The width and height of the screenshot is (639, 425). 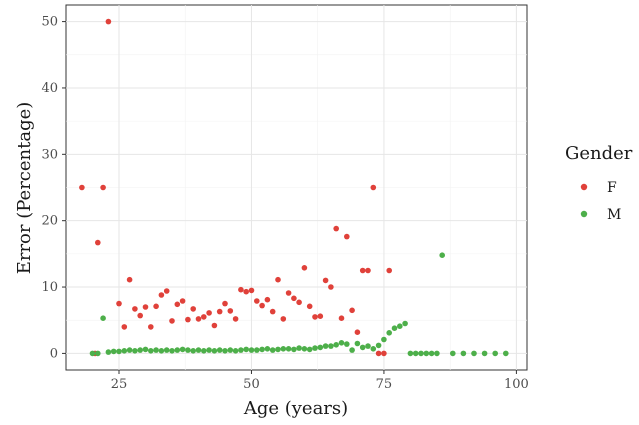 I want to click on x-tick-label: 100, so click(x=516, y=384).